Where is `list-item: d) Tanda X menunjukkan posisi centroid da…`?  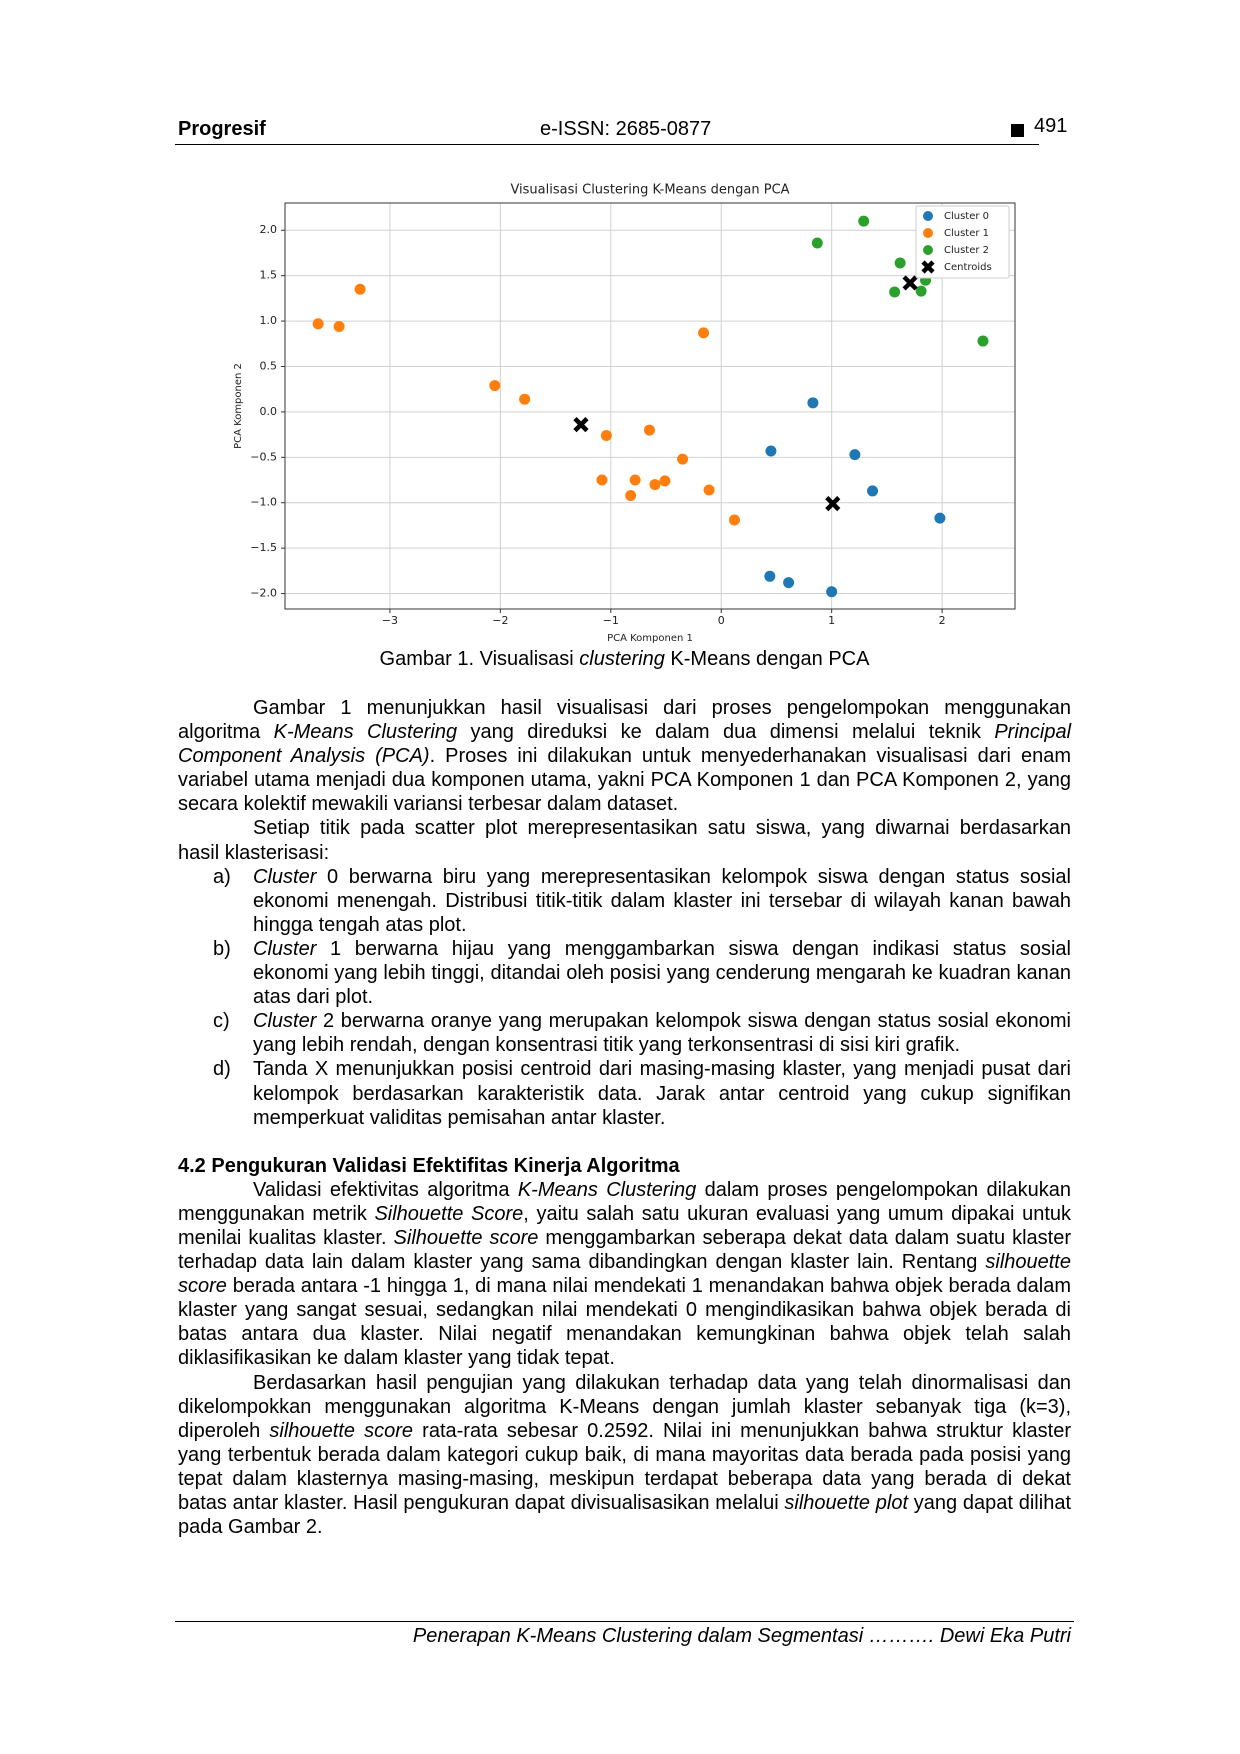 list-item: d) Tanda X menunjukkan posisi centroid da… is located at coordinates (624, 1093).